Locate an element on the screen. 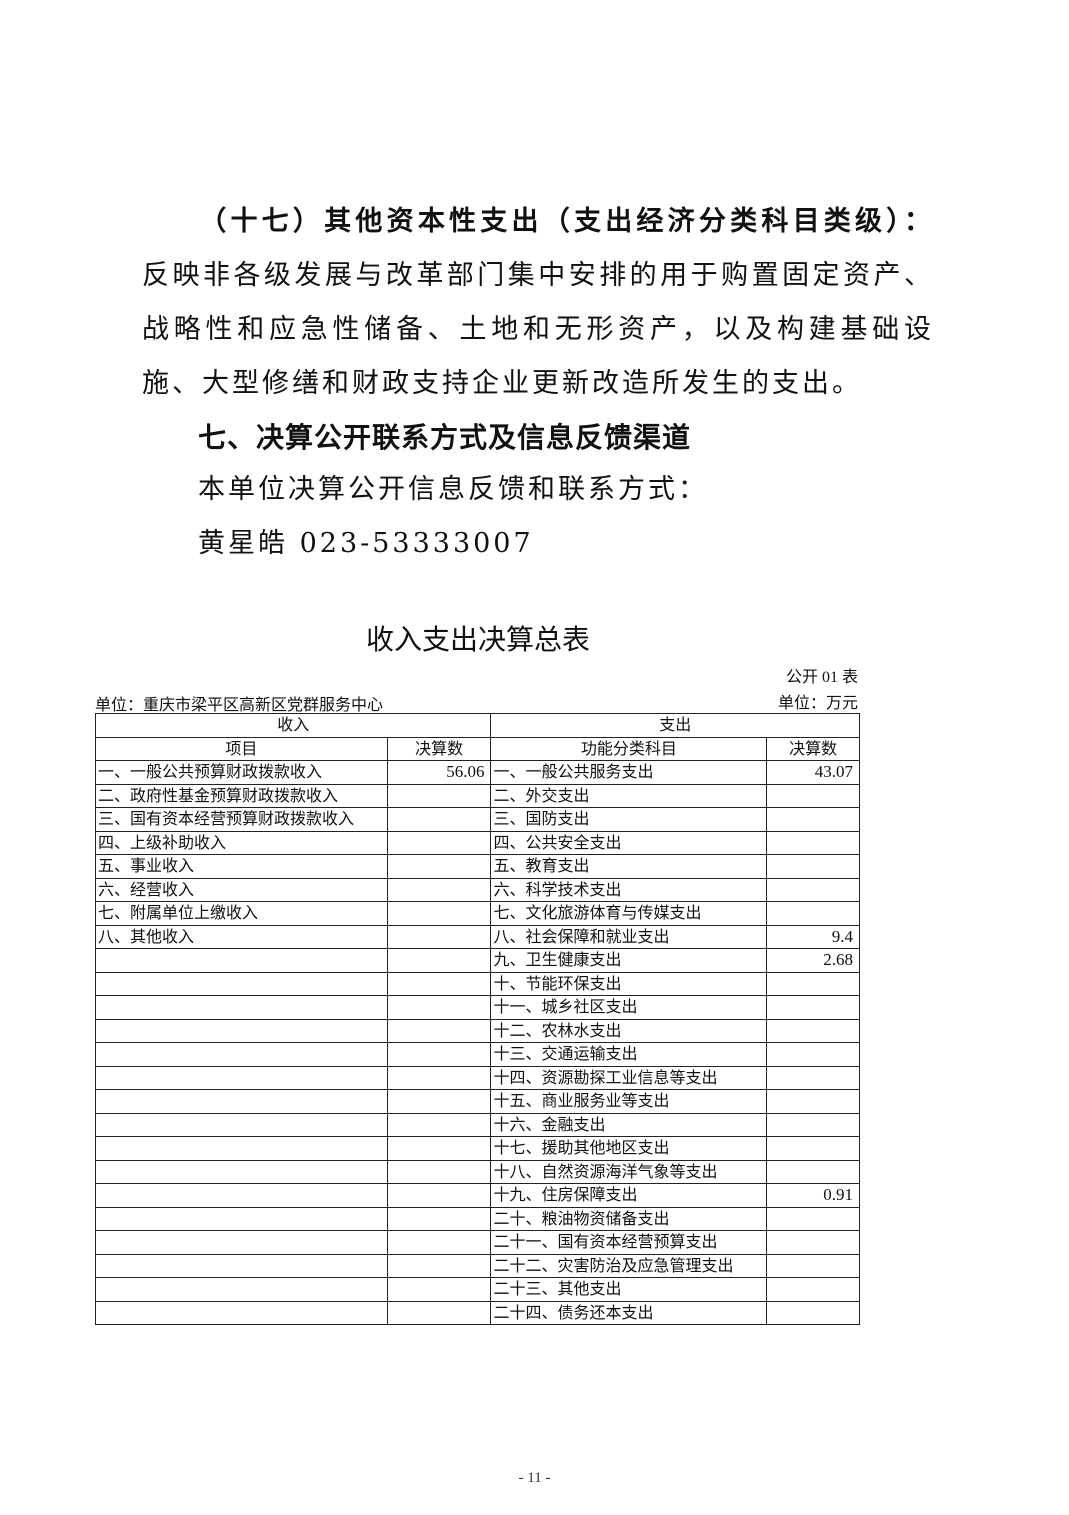 The width and height of the screenshot is (1069, 1515). section-heading: 七、决算公开联系方式及信息反馈渠道 is located at coordinates (445, 437).